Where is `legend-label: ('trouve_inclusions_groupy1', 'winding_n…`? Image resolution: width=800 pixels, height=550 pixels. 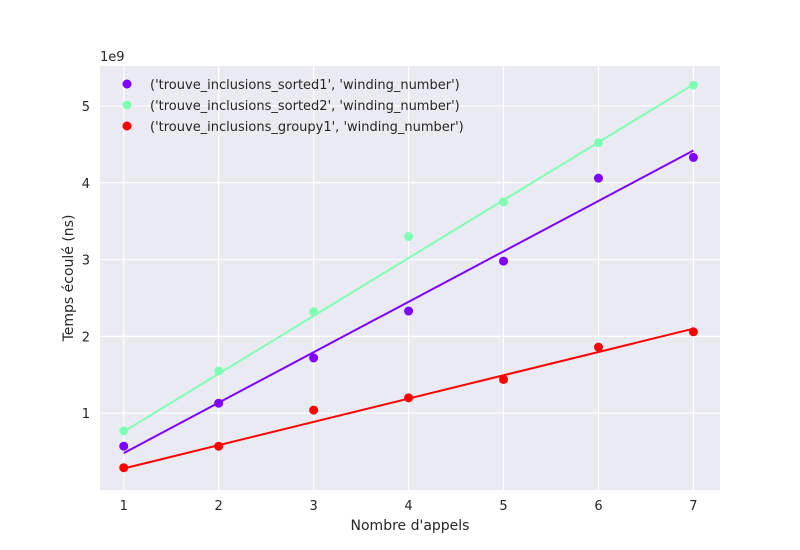 legend-label: ('trouve_inclusions_groupy1', 'winding_n… is located at coordinates (307, 127).